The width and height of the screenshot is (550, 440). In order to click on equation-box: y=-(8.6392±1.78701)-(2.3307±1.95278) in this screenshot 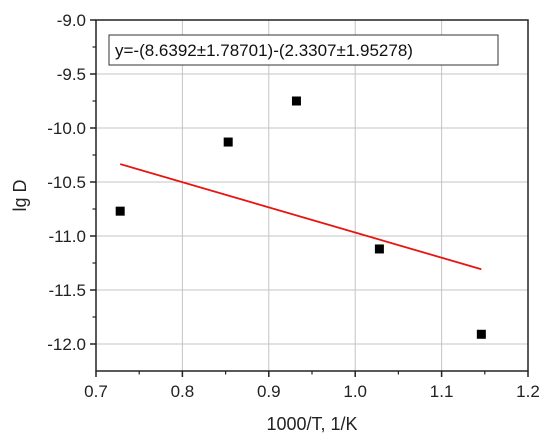, I will do `click(303, 50)`.